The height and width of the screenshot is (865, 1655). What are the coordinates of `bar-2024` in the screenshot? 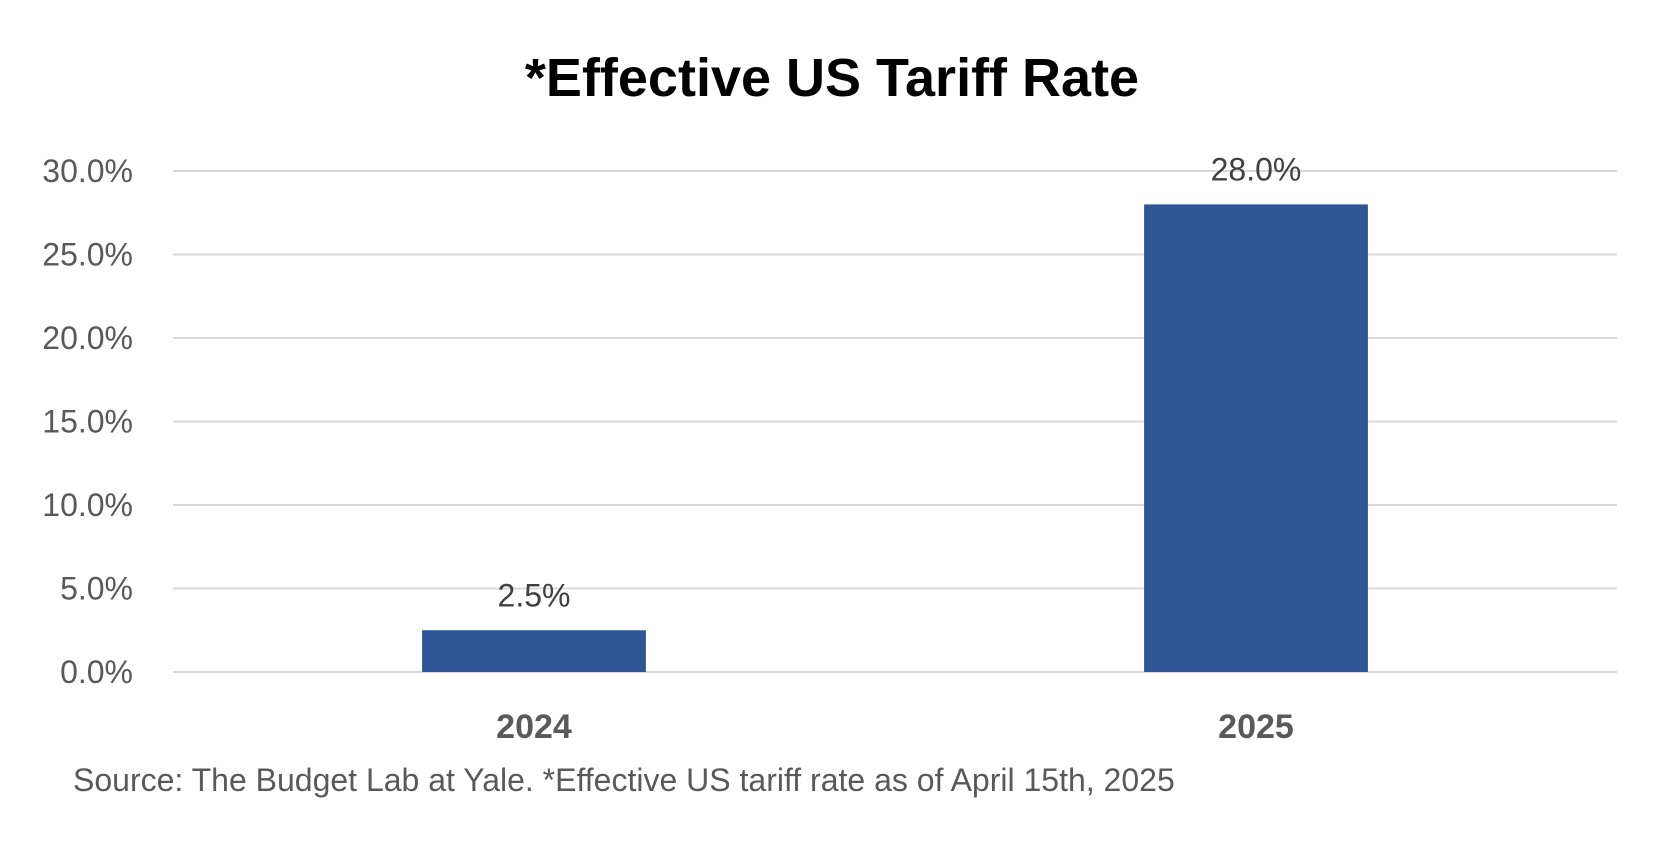 It's located at (534, 651).